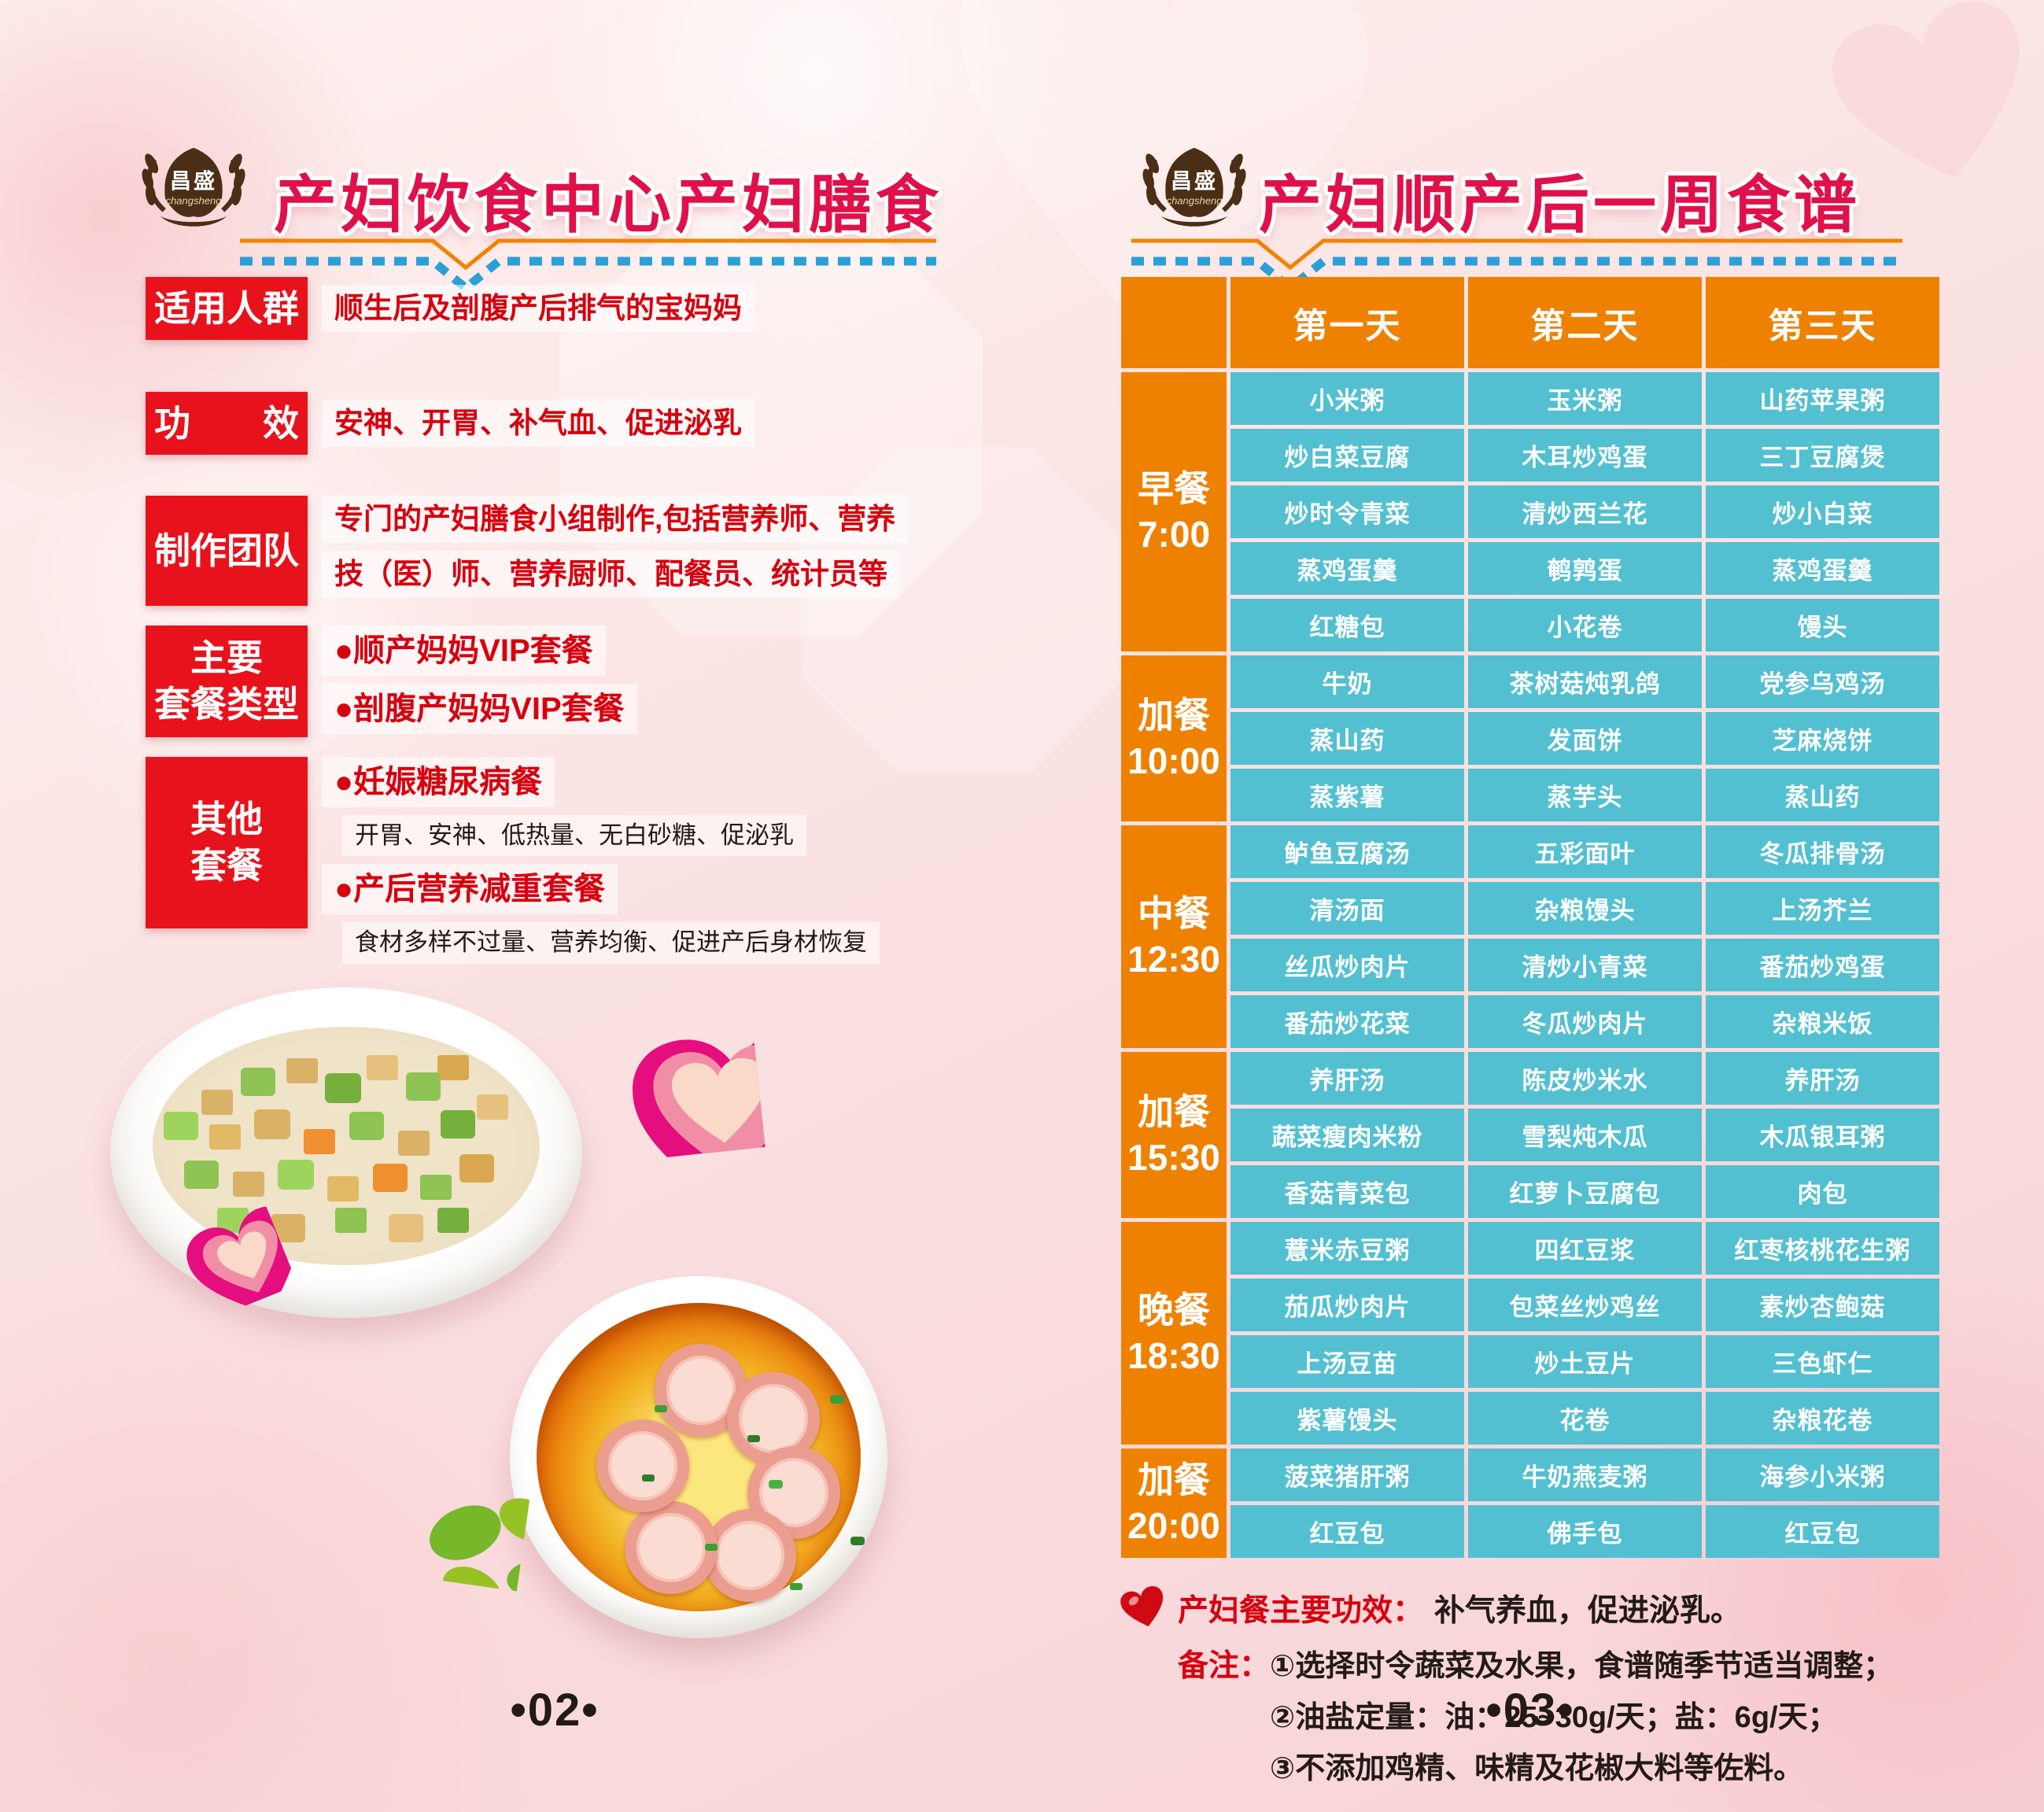  I want to click on day-header-cell: 第二天, so click(1585, 322).